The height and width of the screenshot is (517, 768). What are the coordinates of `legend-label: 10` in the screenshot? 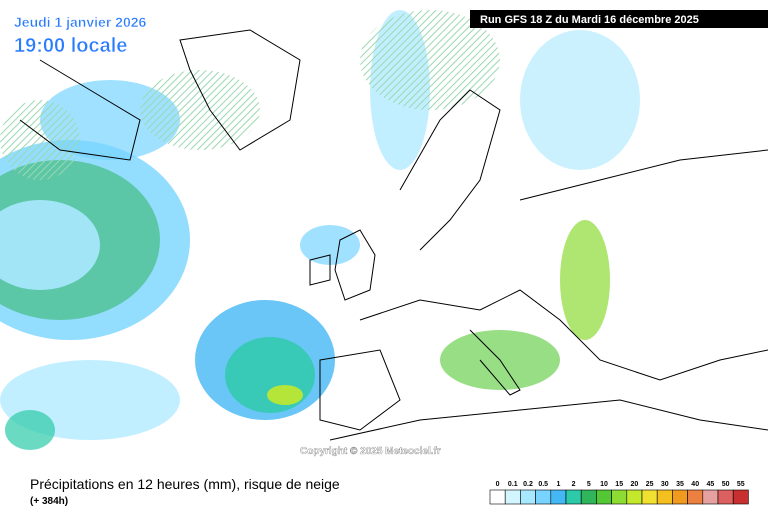 It's located at (604, 484).